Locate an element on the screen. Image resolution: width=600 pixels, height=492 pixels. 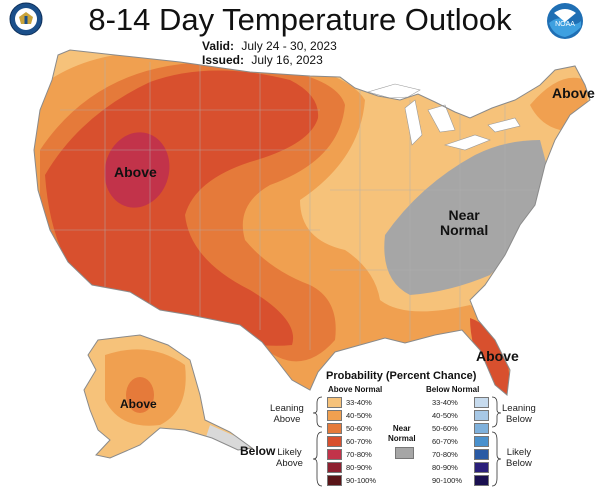
legend-likely-above-line1: Likely is located at coordinates (289, 452).